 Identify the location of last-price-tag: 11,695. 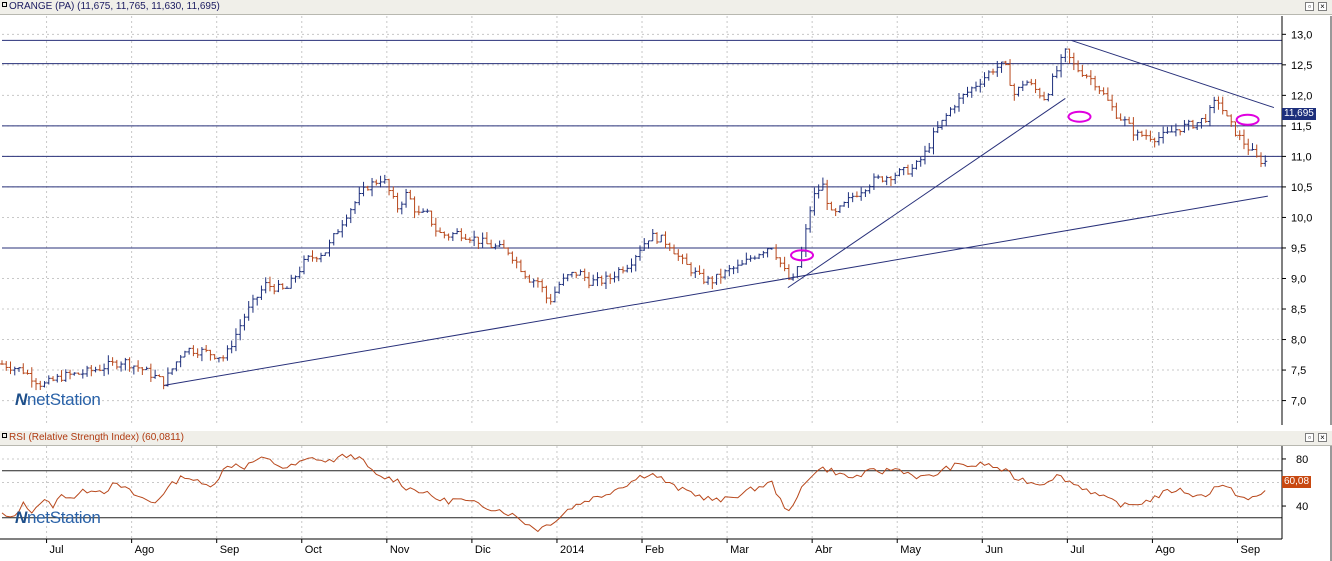
(1299, 113).